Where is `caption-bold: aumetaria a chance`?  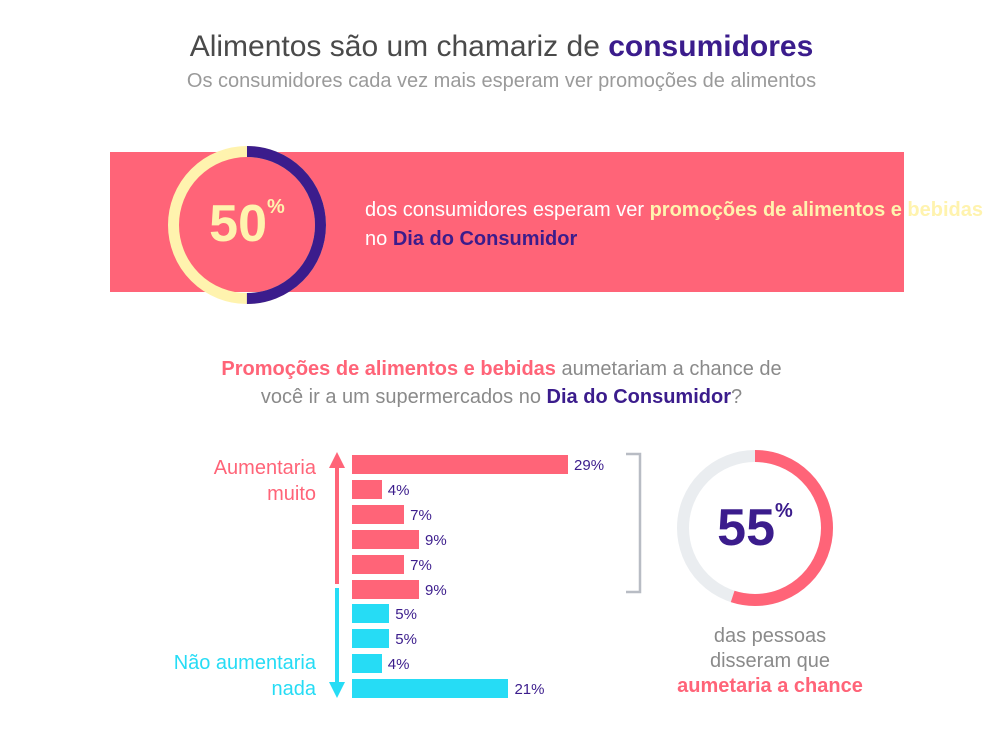 caption-bold: aumetaria a chance is located at coordinates (770, 686).